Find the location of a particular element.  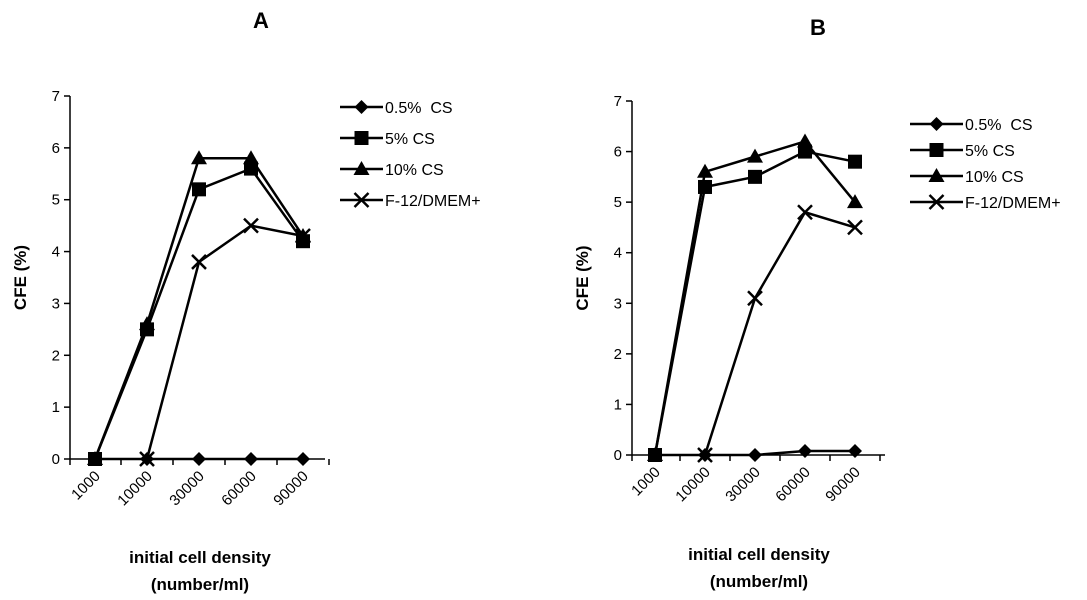

chart-title: A is located at coordinates (261, 20).